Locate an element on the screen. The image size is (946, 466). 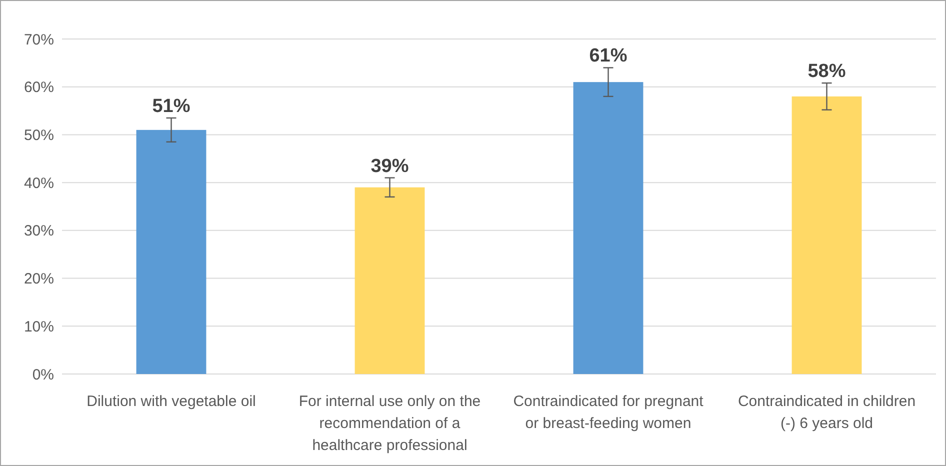
y-tick-label: 70% is located at coordinates (39, 39).